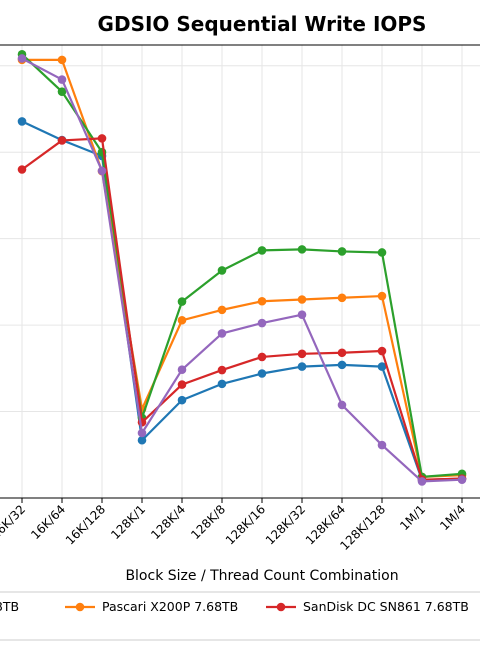 This screenshot has width=480, height=650. What do you see at coordinates (386, 606) in the screenshot?
I see `legend-label: SanDisk DC SN861 7.68TB` at bounding box center [386, 606].